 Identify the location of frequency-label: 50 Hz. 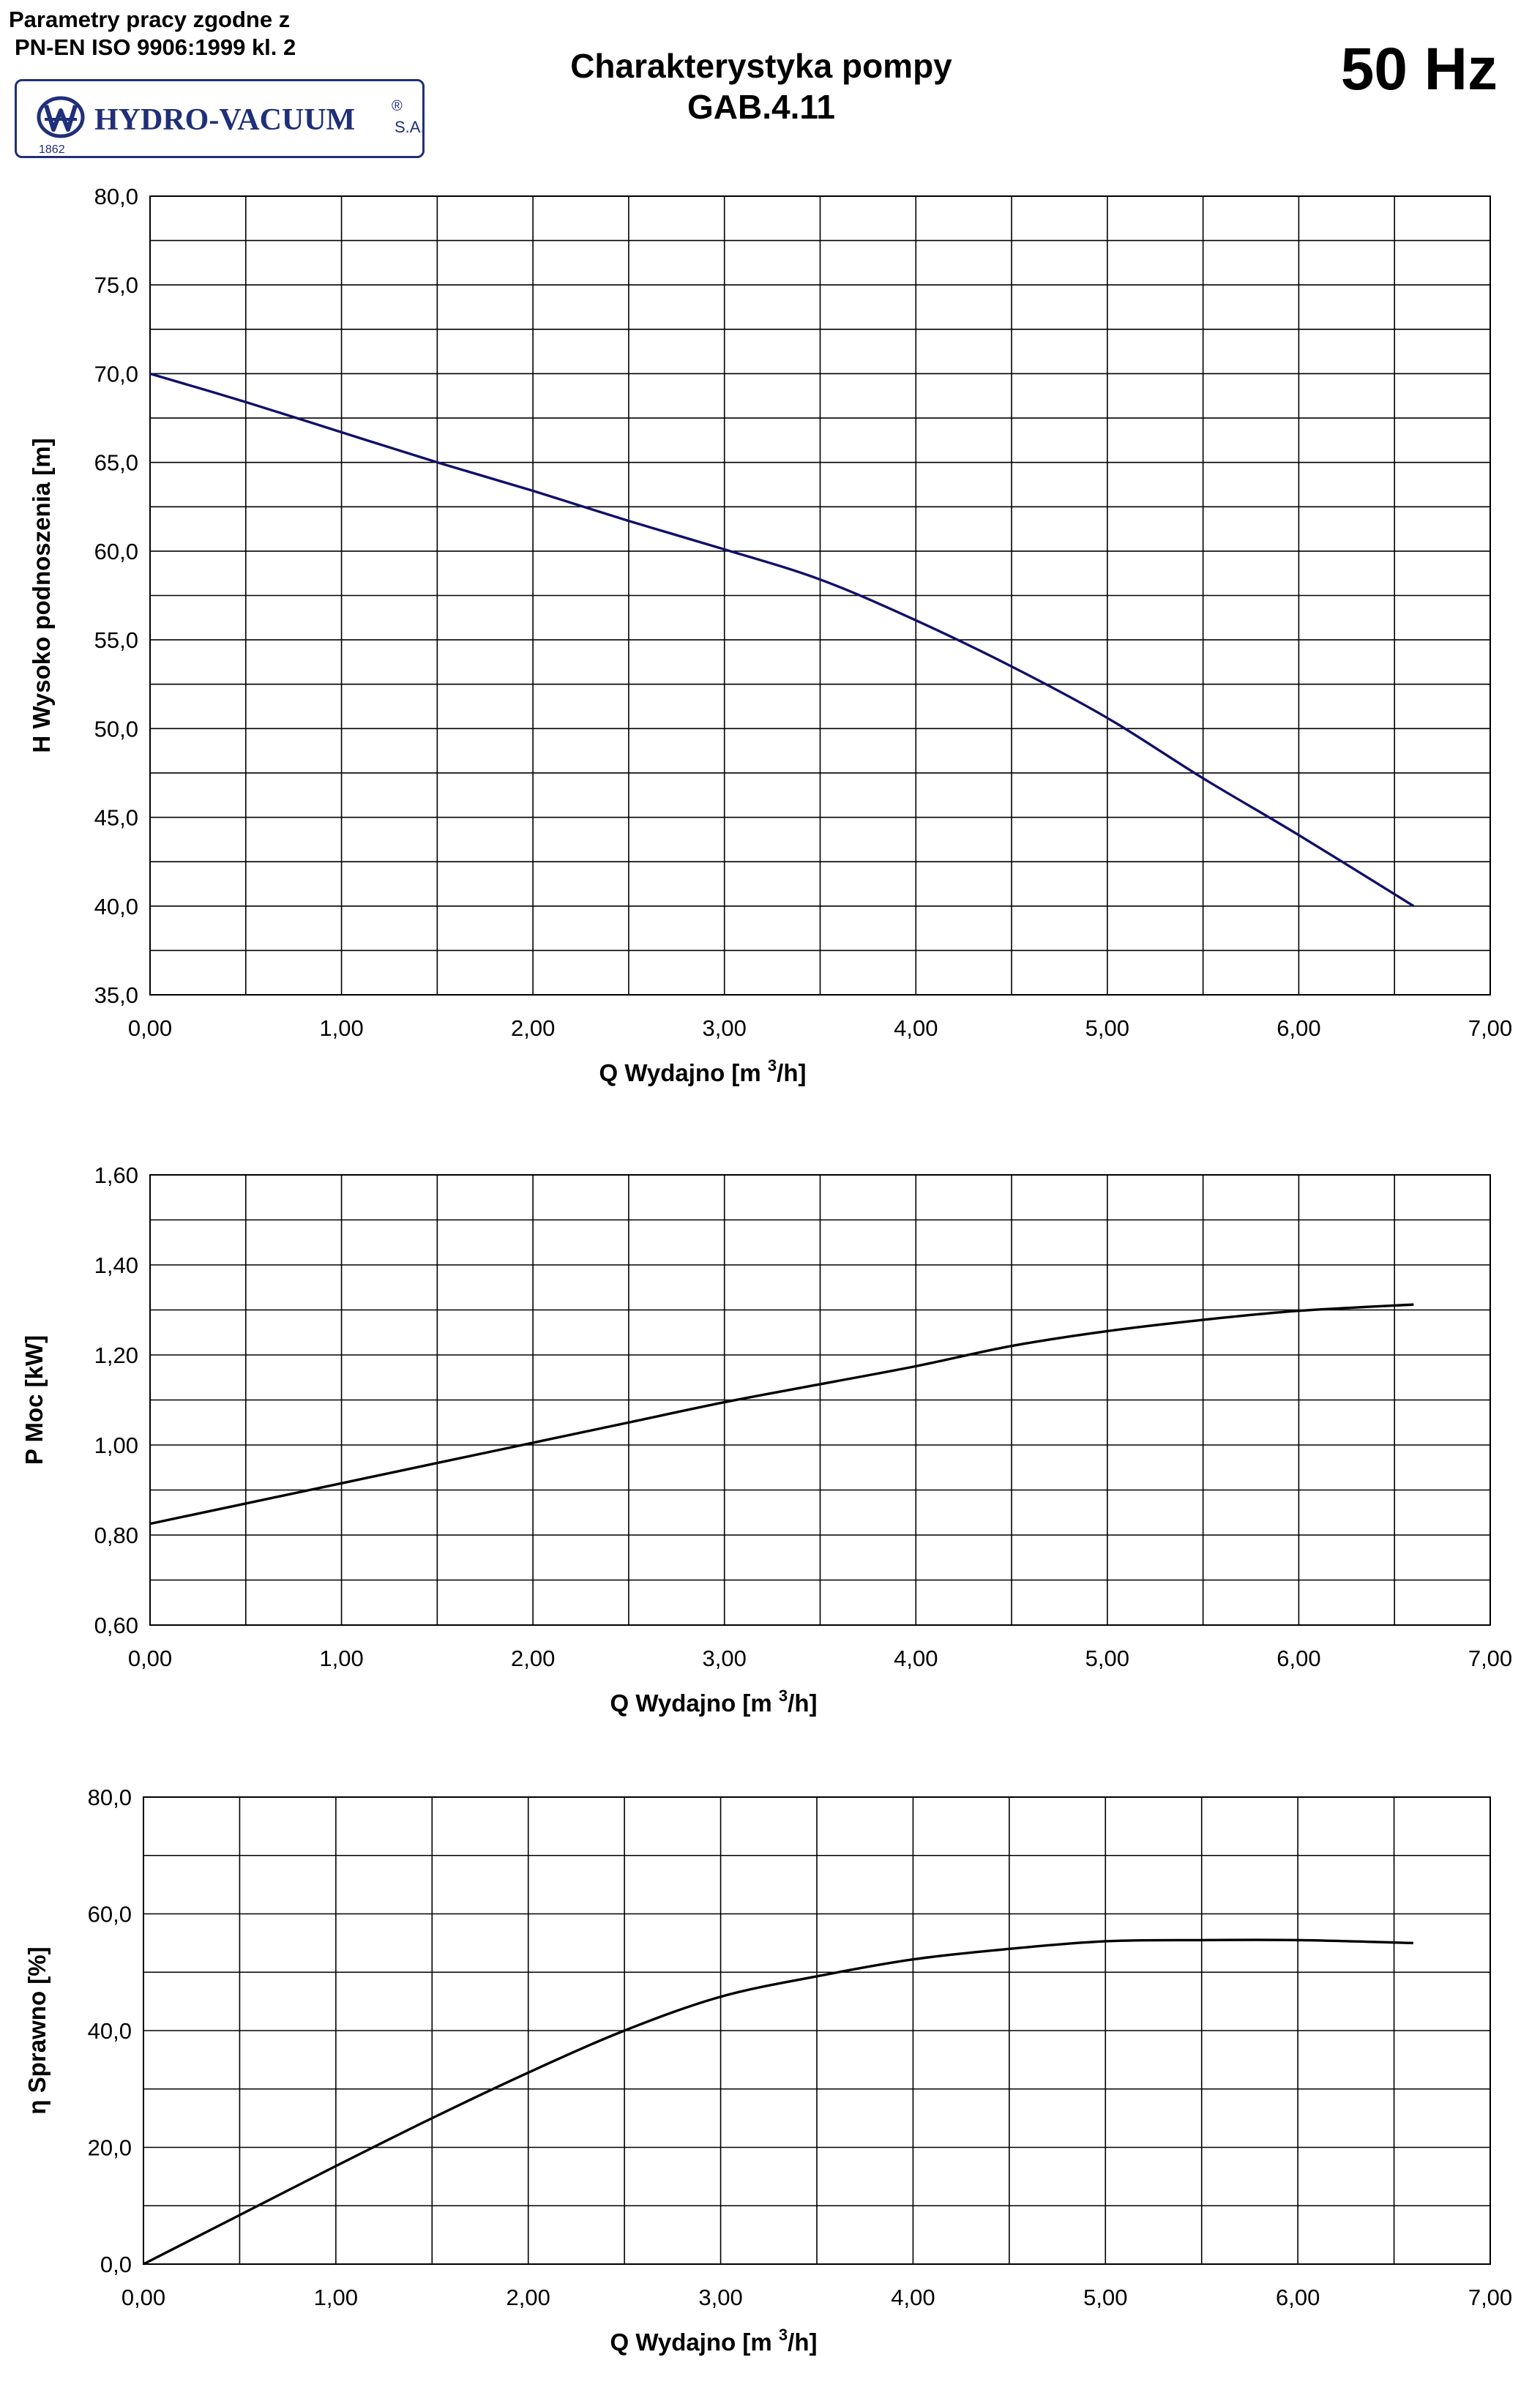
(1419, 69).